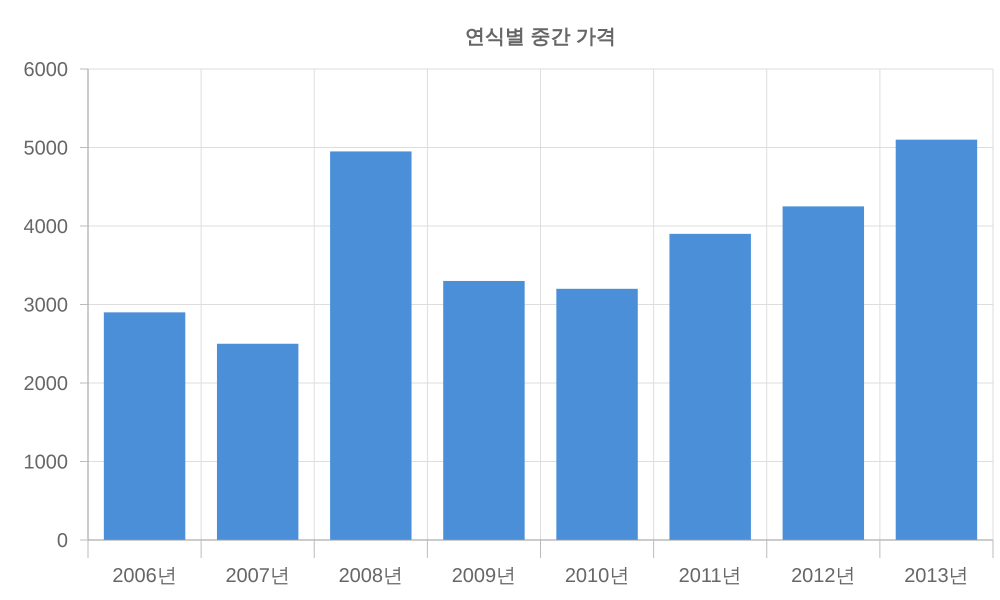  Describe the element at coordinates (597, 576) in the screenshot. I see `x-tick-label: 2010년` at that location.